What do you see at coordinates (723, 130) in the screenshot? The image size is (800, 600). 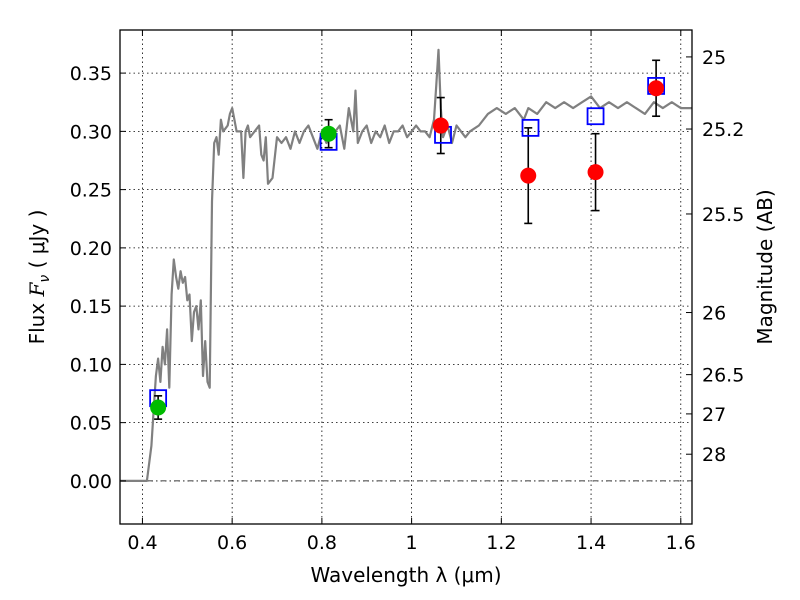 I see `right-y-tick-label: 25.2` at bounding box center [723, 130].